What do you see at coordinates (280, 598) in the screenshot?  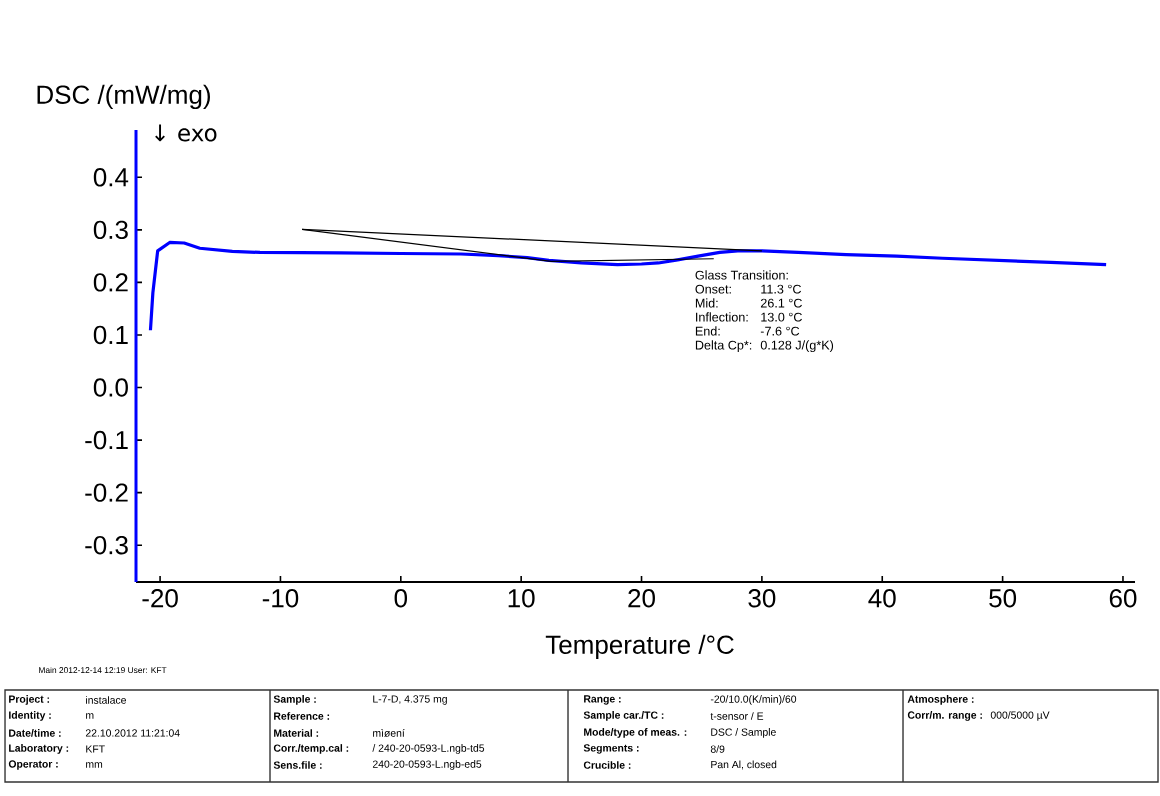 I see `x-tick-label: -10` at bounding box center [280, 598].